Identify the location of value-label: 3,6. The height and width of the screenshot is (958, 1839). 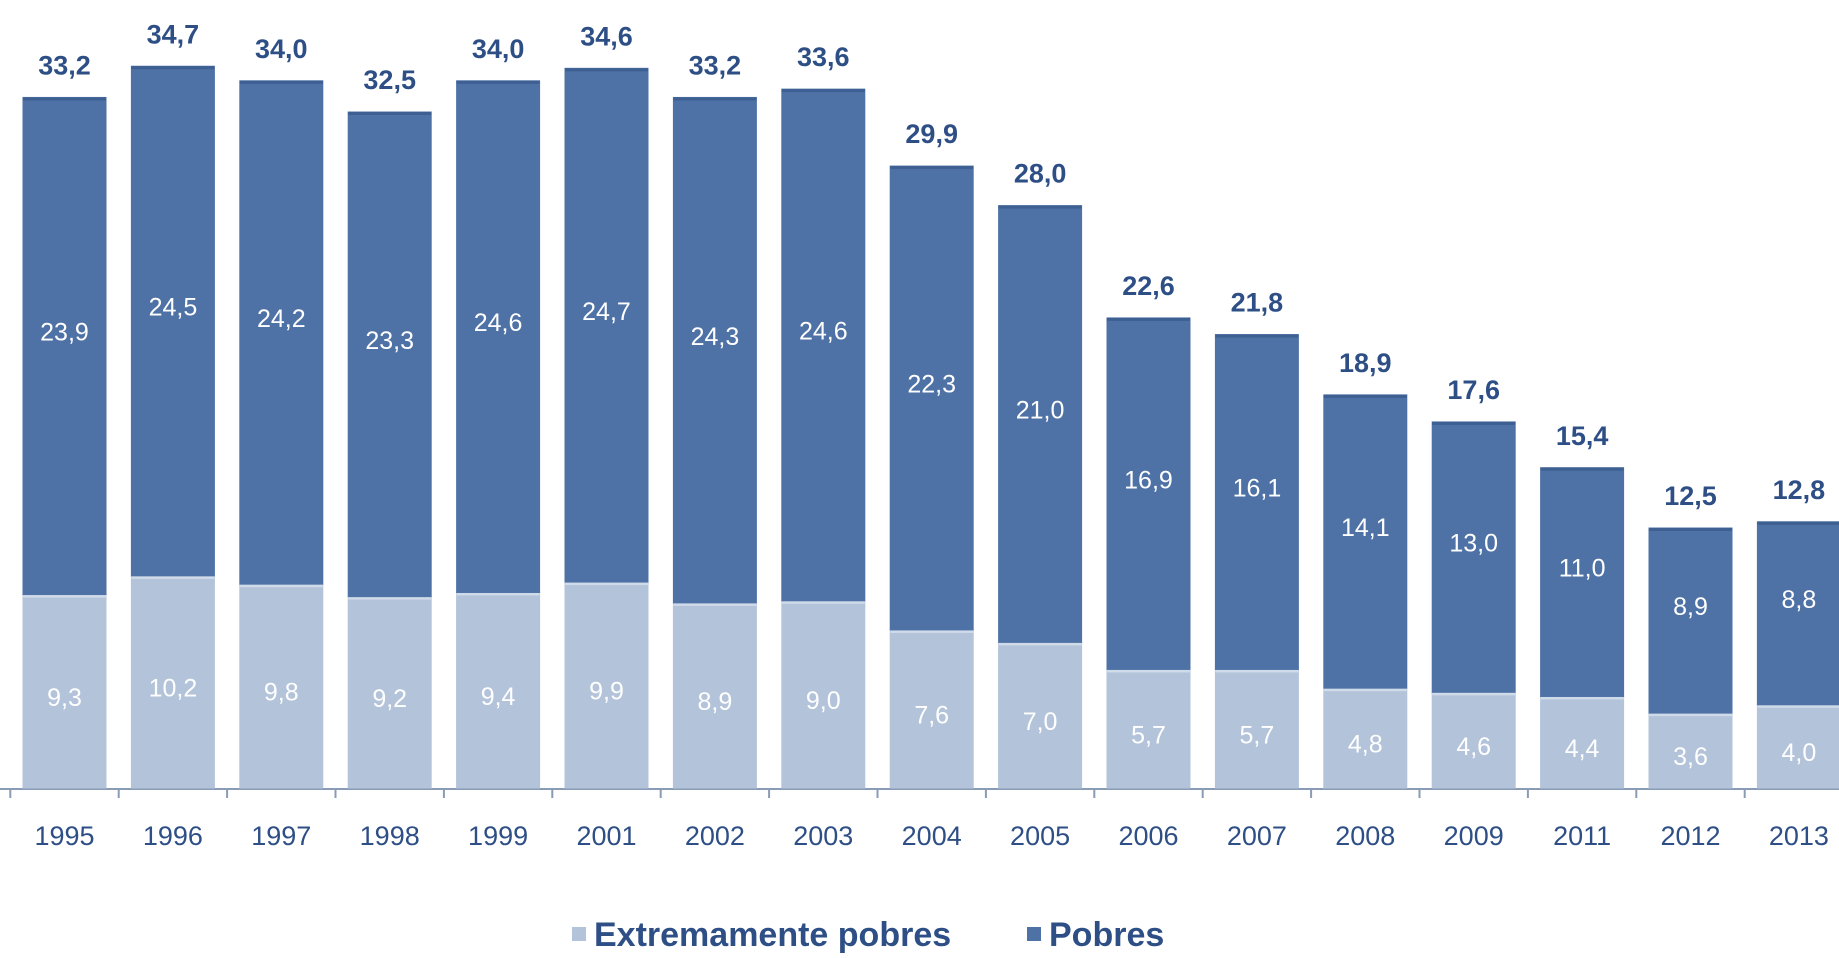
(1690, 757).